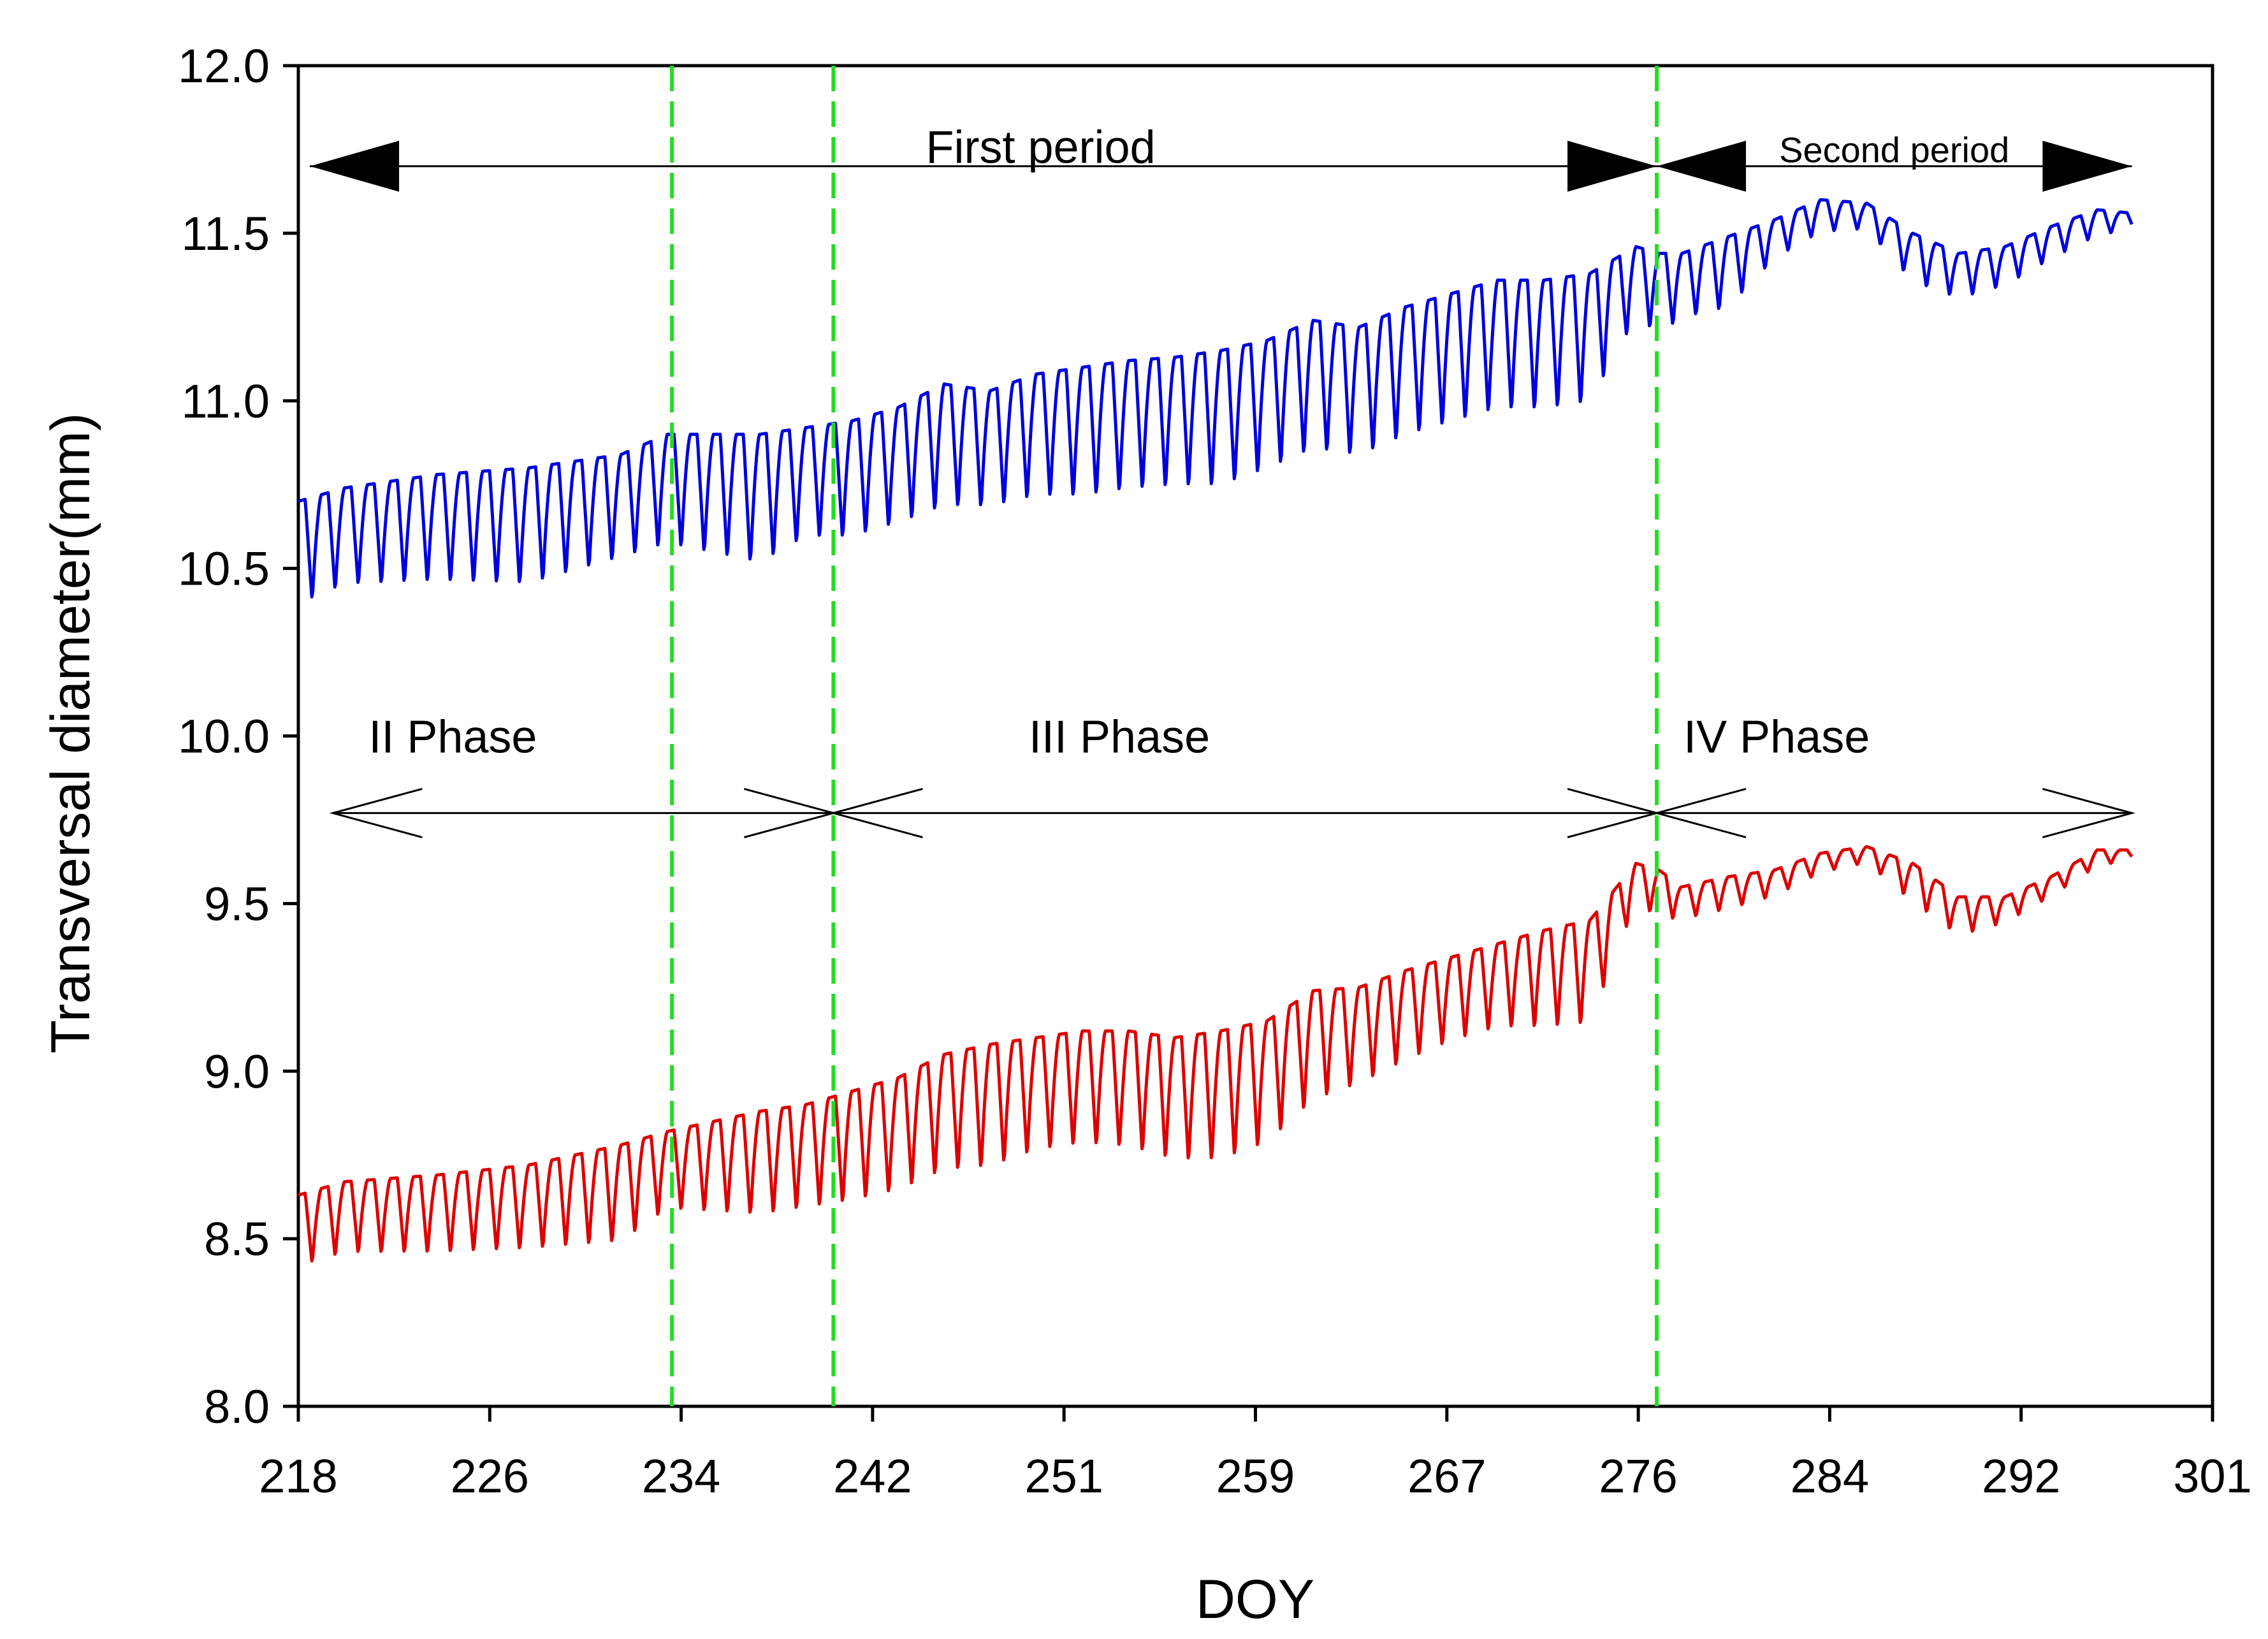 Image resolution: width=2268 pixels, height=1639 pixels. What do you see at coordinates (2021, 1476) in the screenshot?
I see `x-tick-label: 292` at bounding box center [2021, 1476].